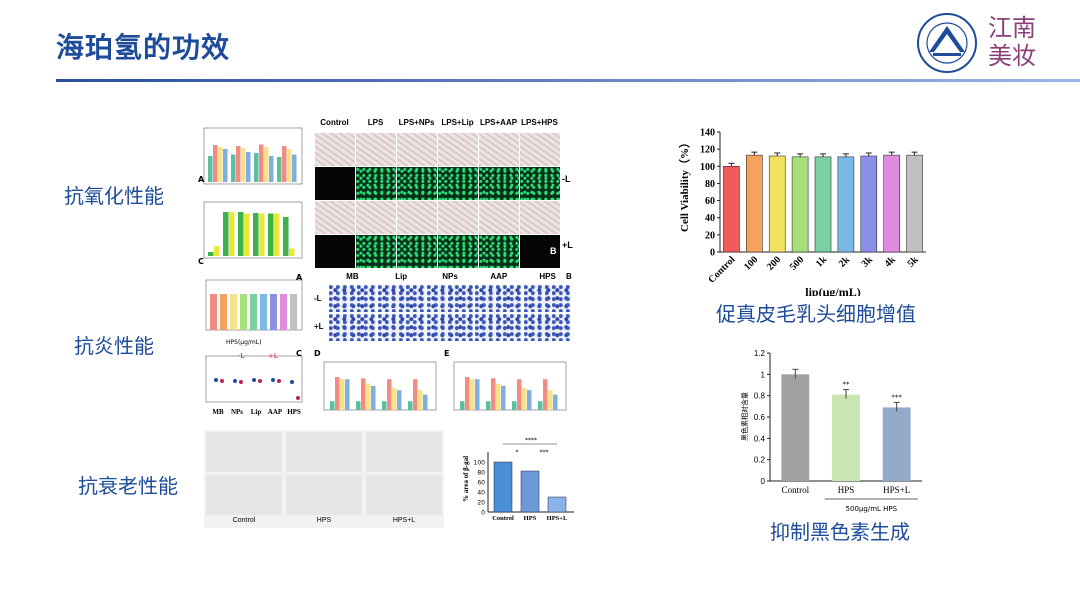  What do you see at coordinates (530, 518) in the screenshot?
I see `beta-gal-category: HPS` at bounding box center [530, 518].